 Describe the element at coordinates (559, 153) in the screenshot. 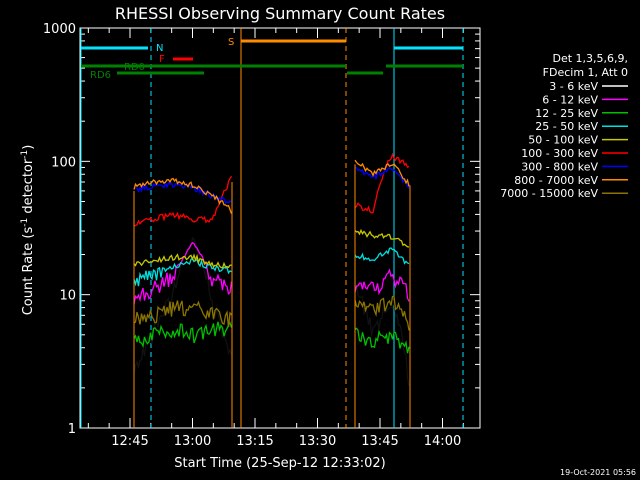

I see `legend-label: 100 - 300 keV` at that location.